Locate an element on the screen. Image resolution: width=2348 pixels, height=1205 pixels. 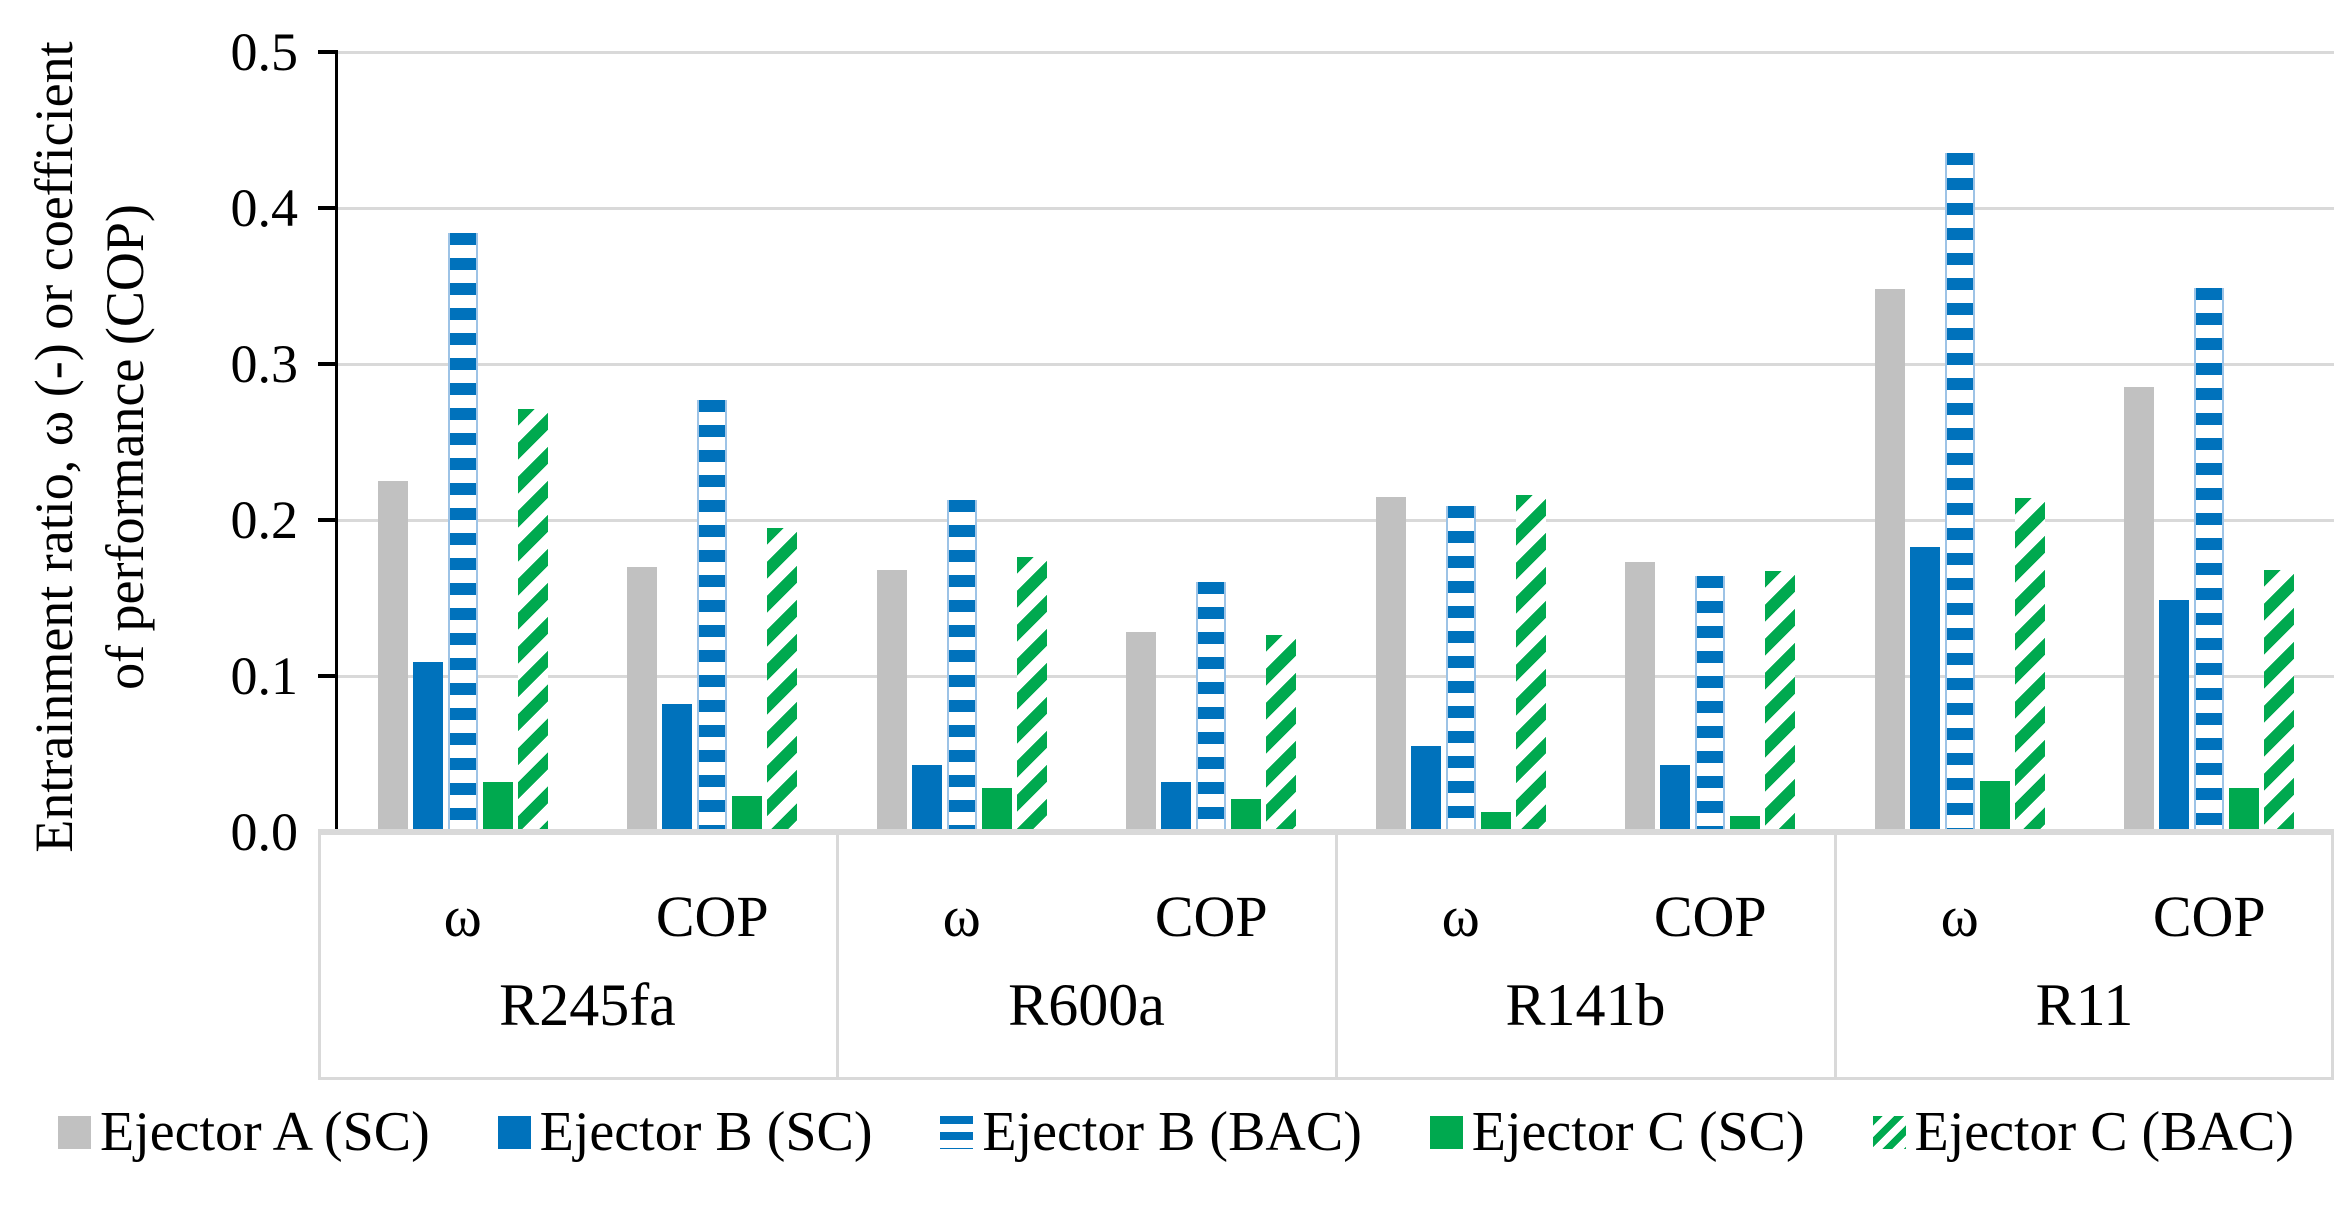
legend-label: Ejector B (SC) is located at coordinates (706, 1132).